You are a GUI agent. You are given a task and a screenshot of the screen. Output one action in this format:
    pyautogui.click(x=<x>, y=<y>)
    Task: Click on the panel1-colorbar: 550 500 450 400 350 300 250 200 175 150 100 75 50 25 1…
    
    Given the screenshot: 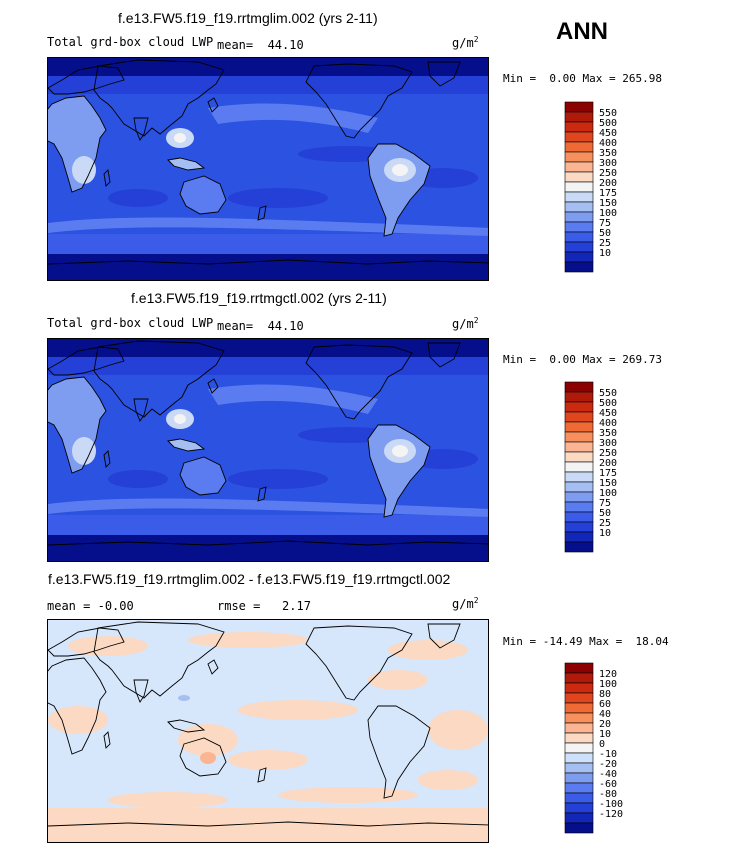 What is the action you would take?
    pyautogui.click(x=590, y=187)
    